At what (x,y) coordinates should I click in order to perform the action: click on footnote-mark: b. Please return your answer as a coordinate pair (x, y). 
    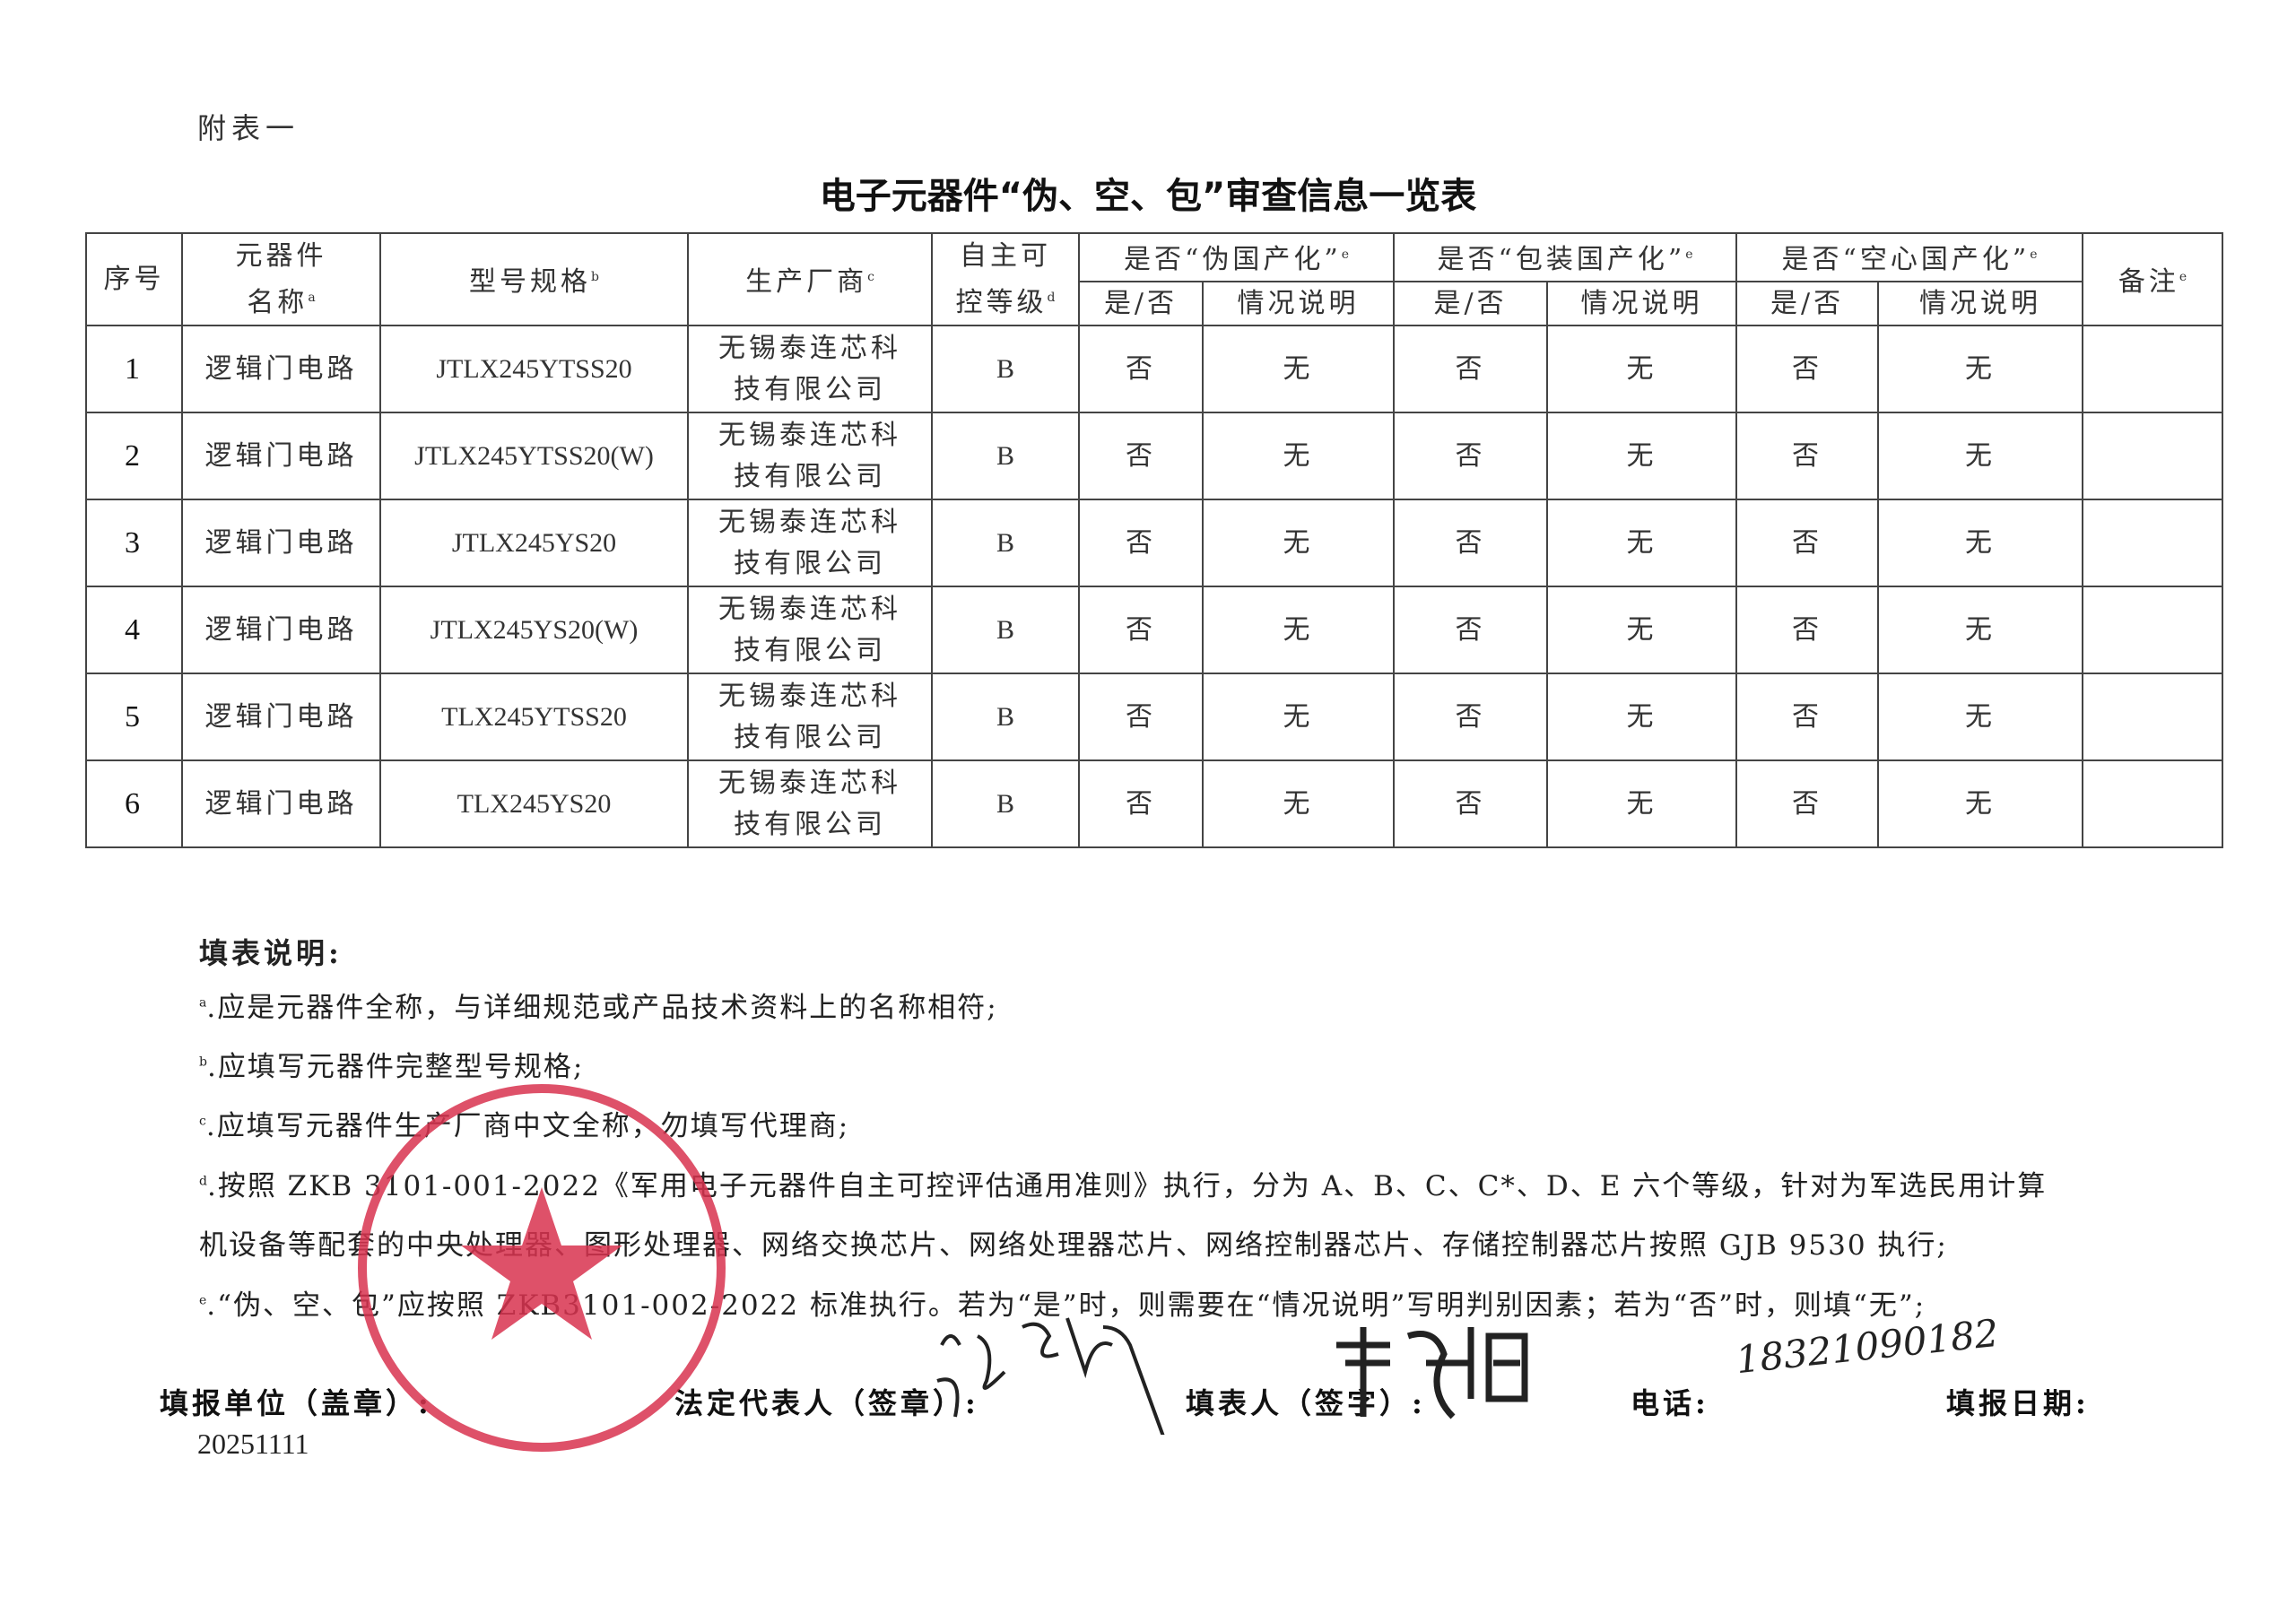
    Looking at the image, I should click on (595, 276).